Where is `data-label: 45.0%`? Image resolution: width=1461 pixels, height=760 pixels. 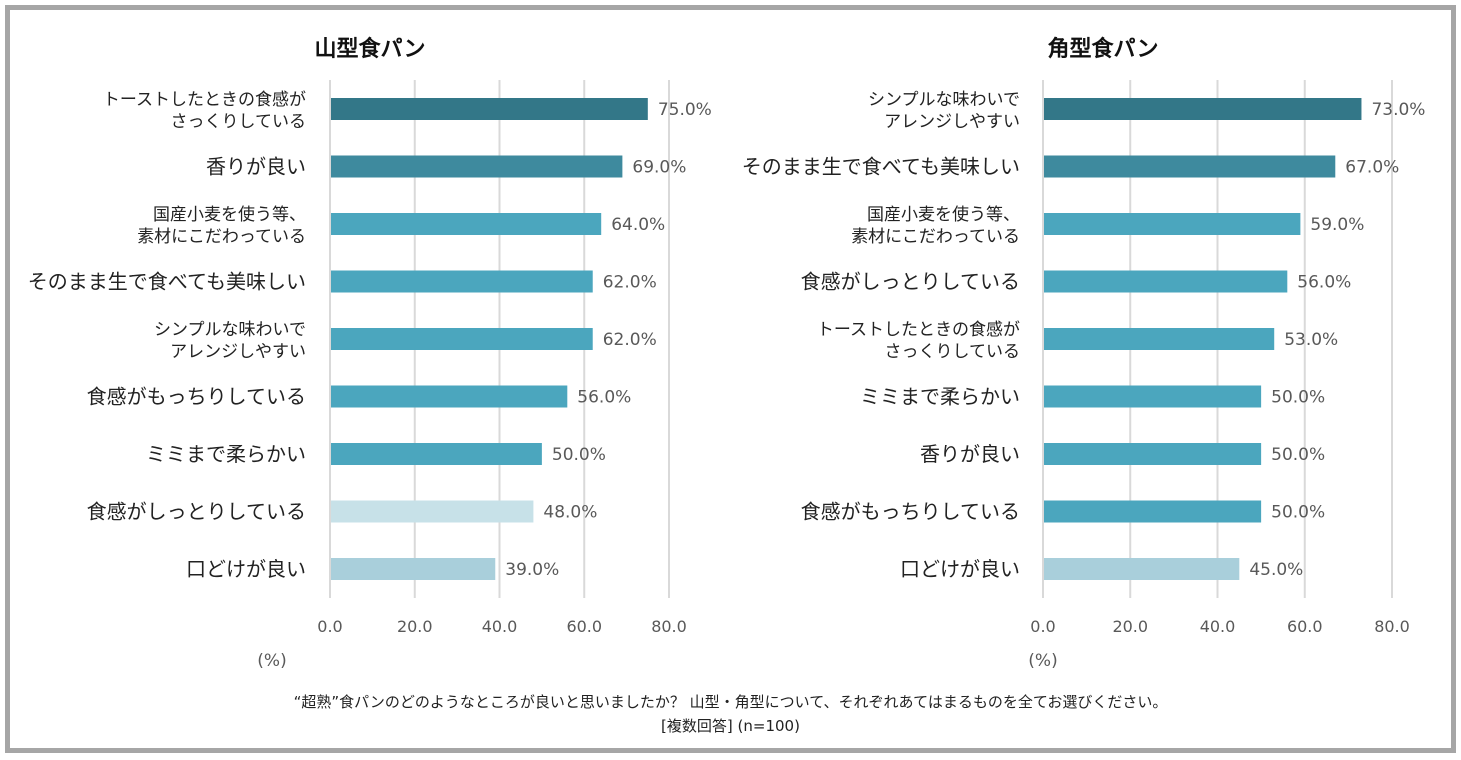 data-label: 45.0% is located at coordinates (1276, 570).